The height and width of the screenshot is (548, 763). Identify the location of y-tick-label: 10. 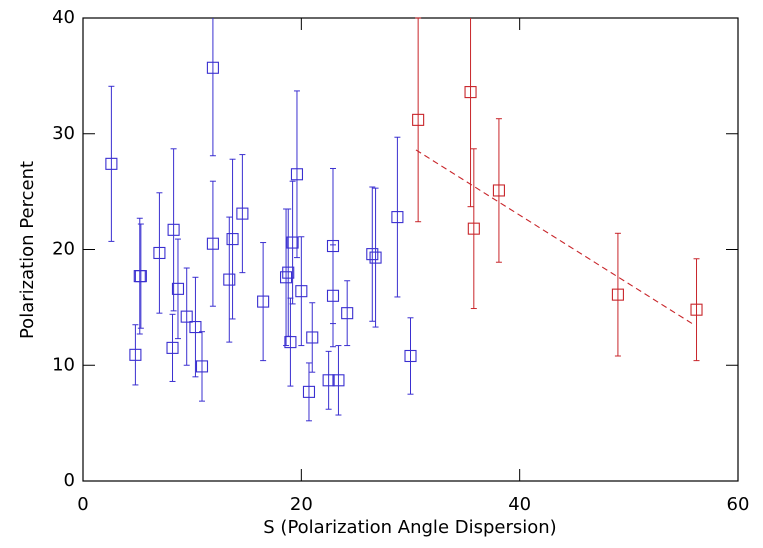
(63, 364).